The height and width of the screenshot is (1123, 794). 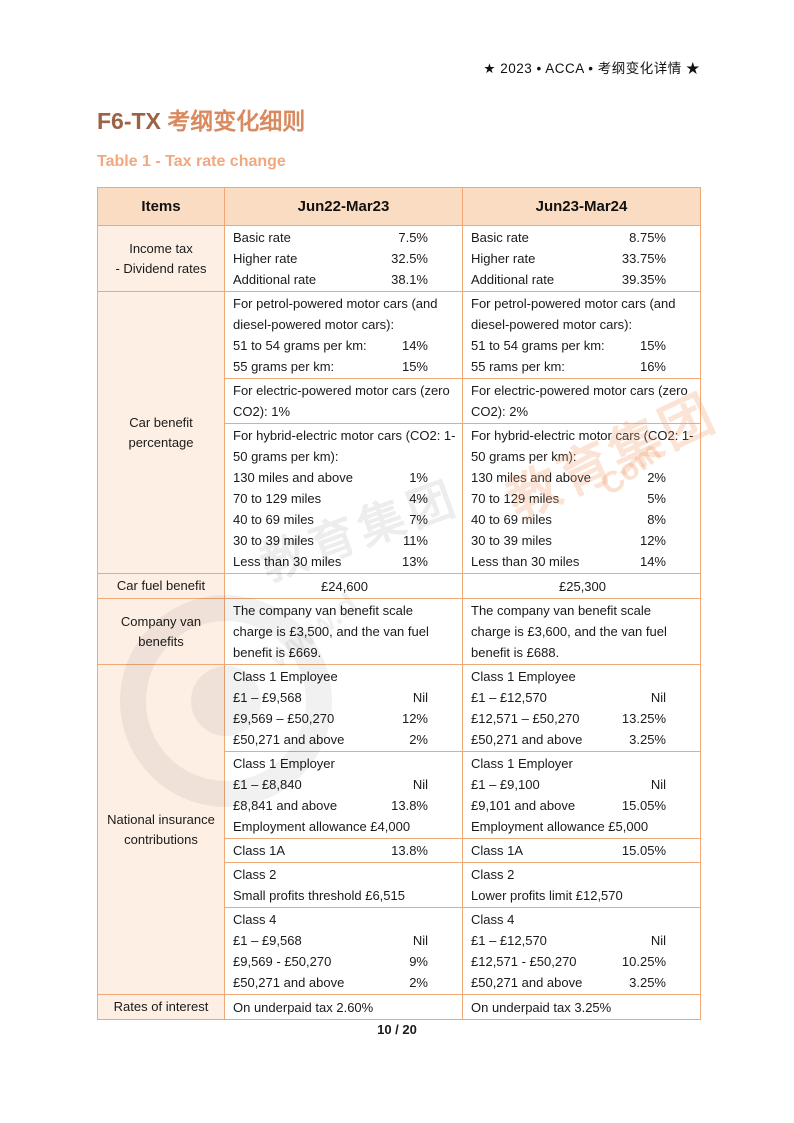 I want to click on kv-value: 11%, so click(x=415, y=540).